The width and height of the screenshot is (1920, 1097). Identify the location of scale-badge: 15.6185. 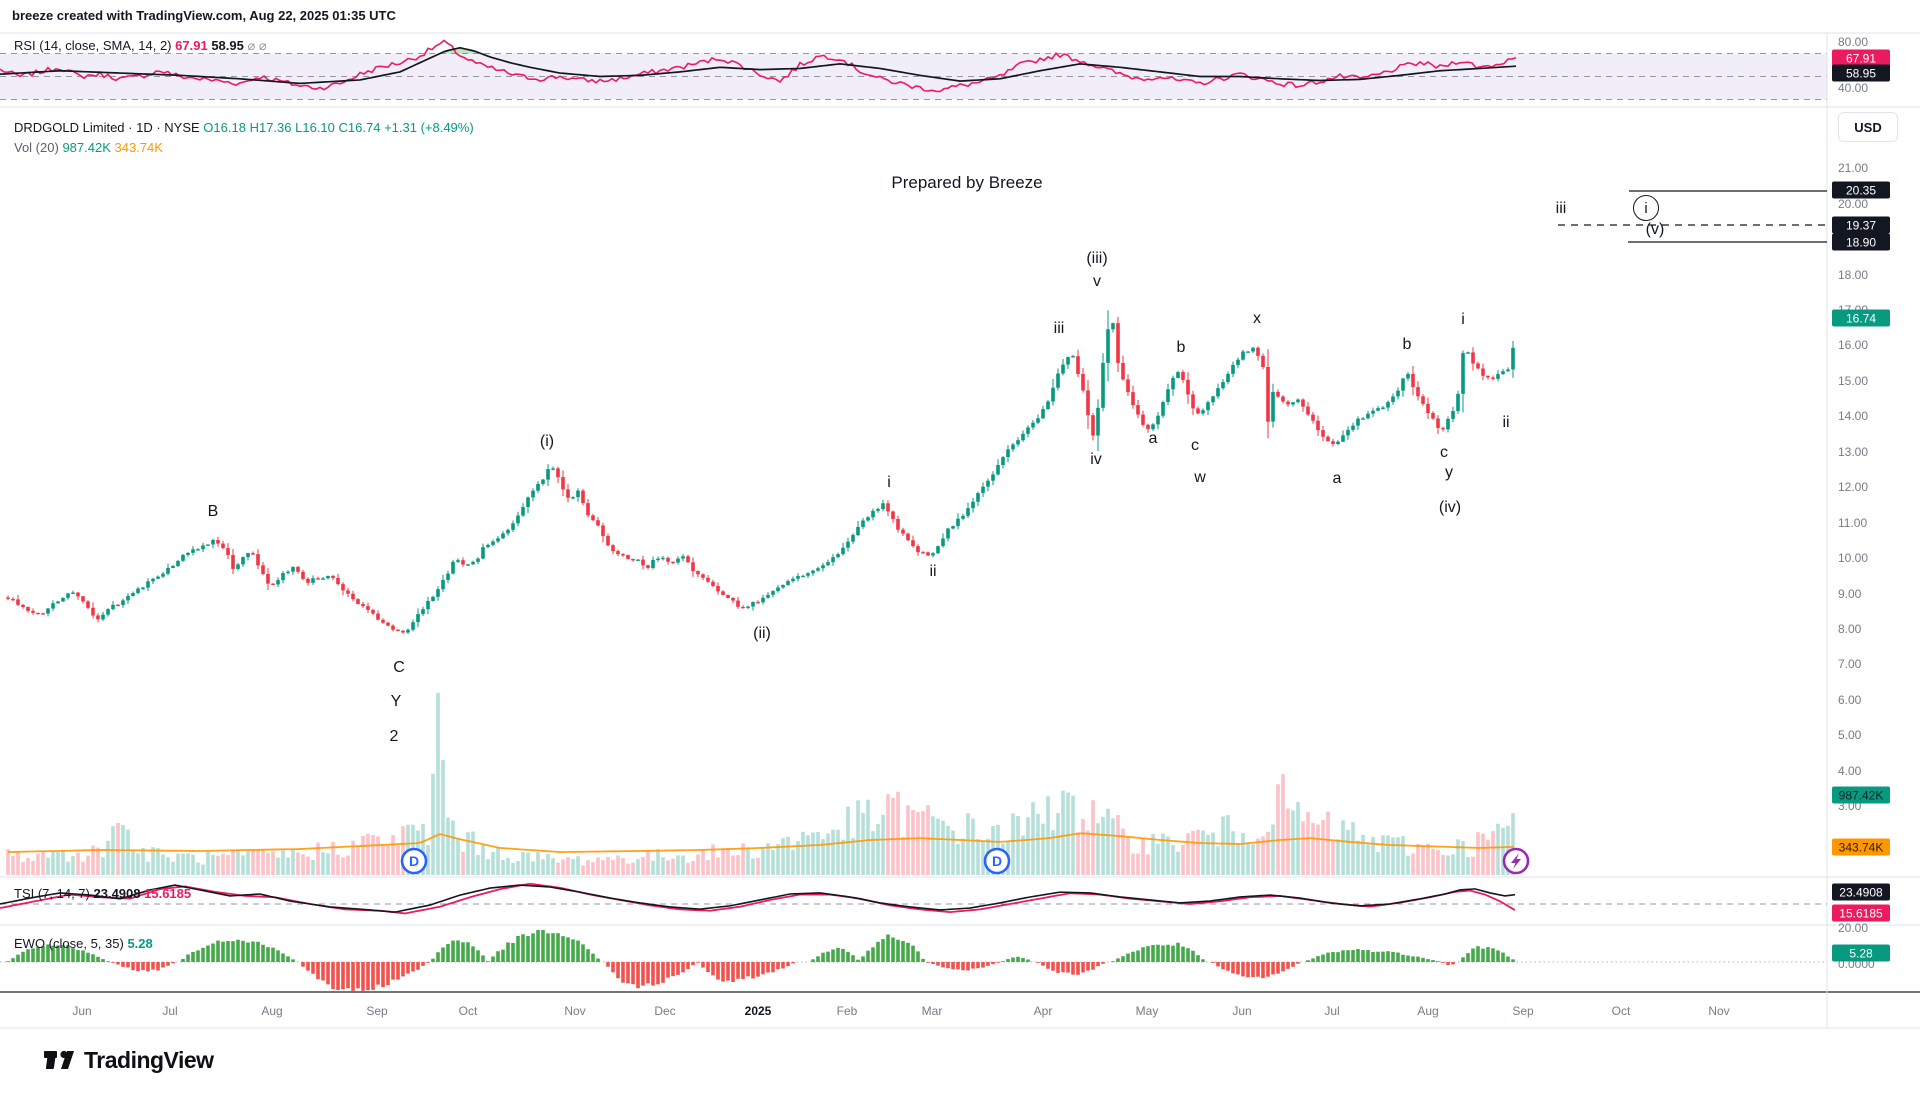
(1861, 913).